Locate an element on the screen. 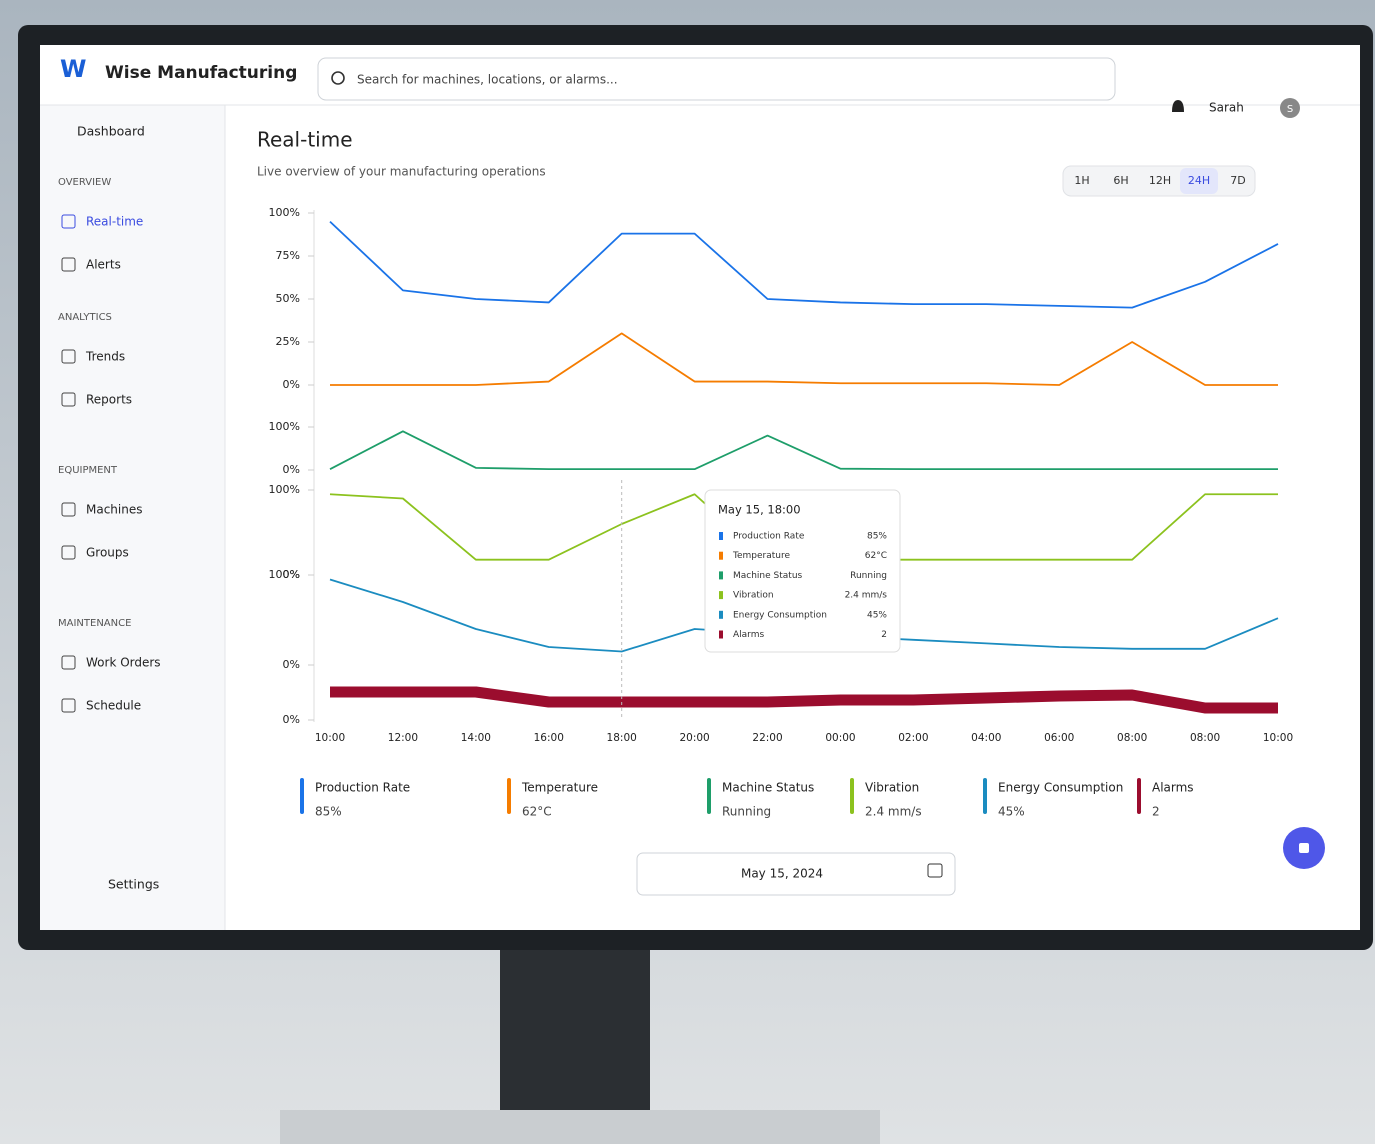 This screenshot has width=1375, height=1144. nav-dashboard: Dashboard is located at coordinates (111, 131).